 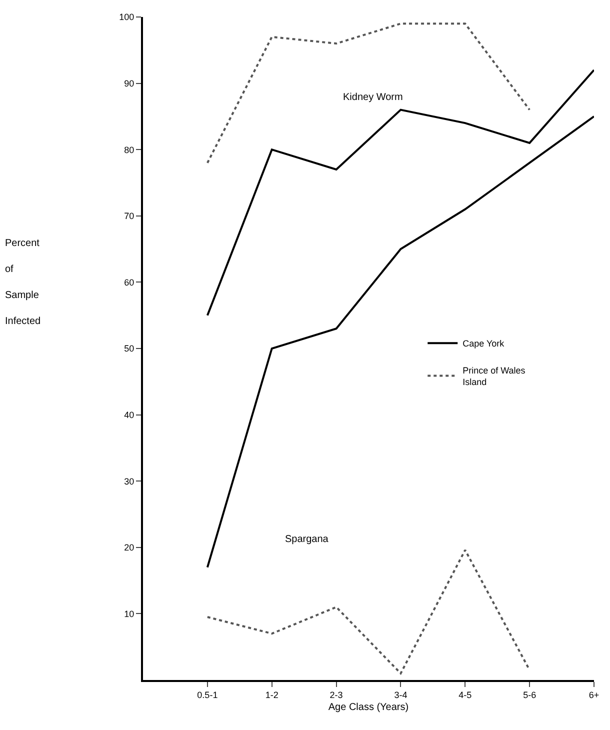 I want to click on x-tick-label: 3-4, so click(x=401, y=695).